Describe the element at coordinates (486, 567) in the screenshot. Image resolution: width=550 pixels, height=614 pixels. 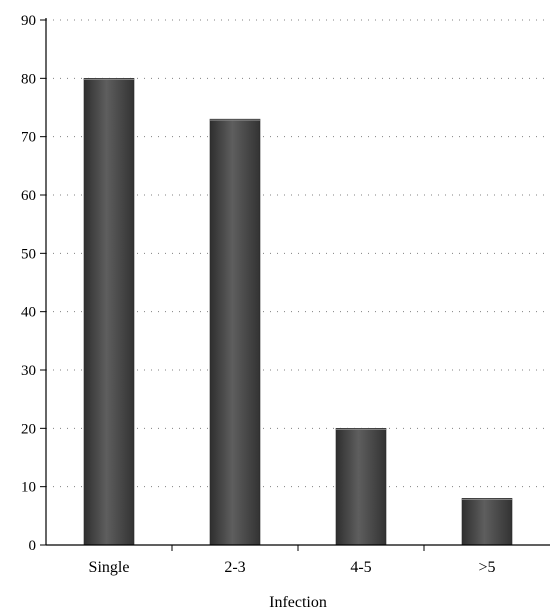
I see `x-tick-label: >5` at that location.